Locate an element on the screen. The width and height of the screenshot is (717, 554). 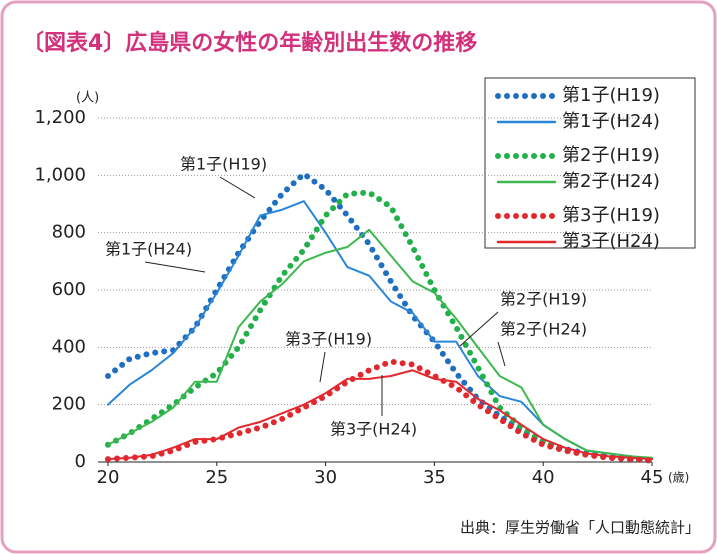
y-tick-label: 400 is located at coordinates (69, 346).